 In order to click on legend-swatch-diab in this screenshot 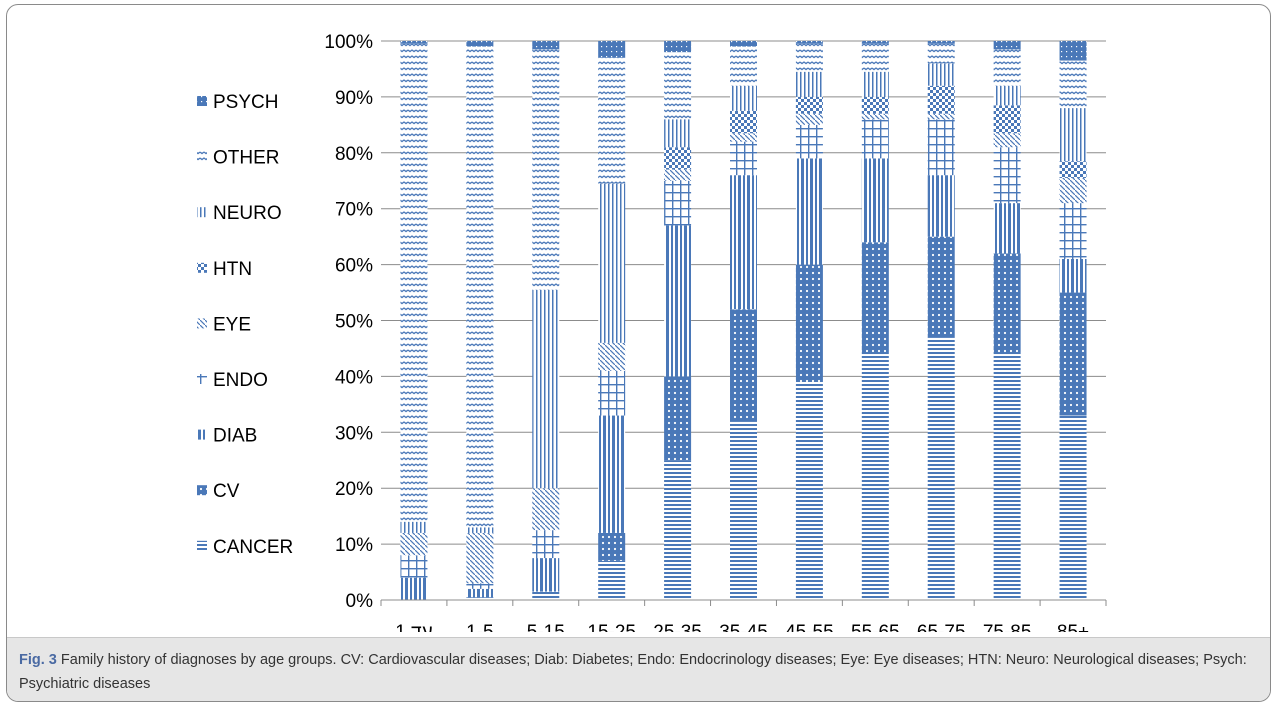, I will do `click(202, 434)`.